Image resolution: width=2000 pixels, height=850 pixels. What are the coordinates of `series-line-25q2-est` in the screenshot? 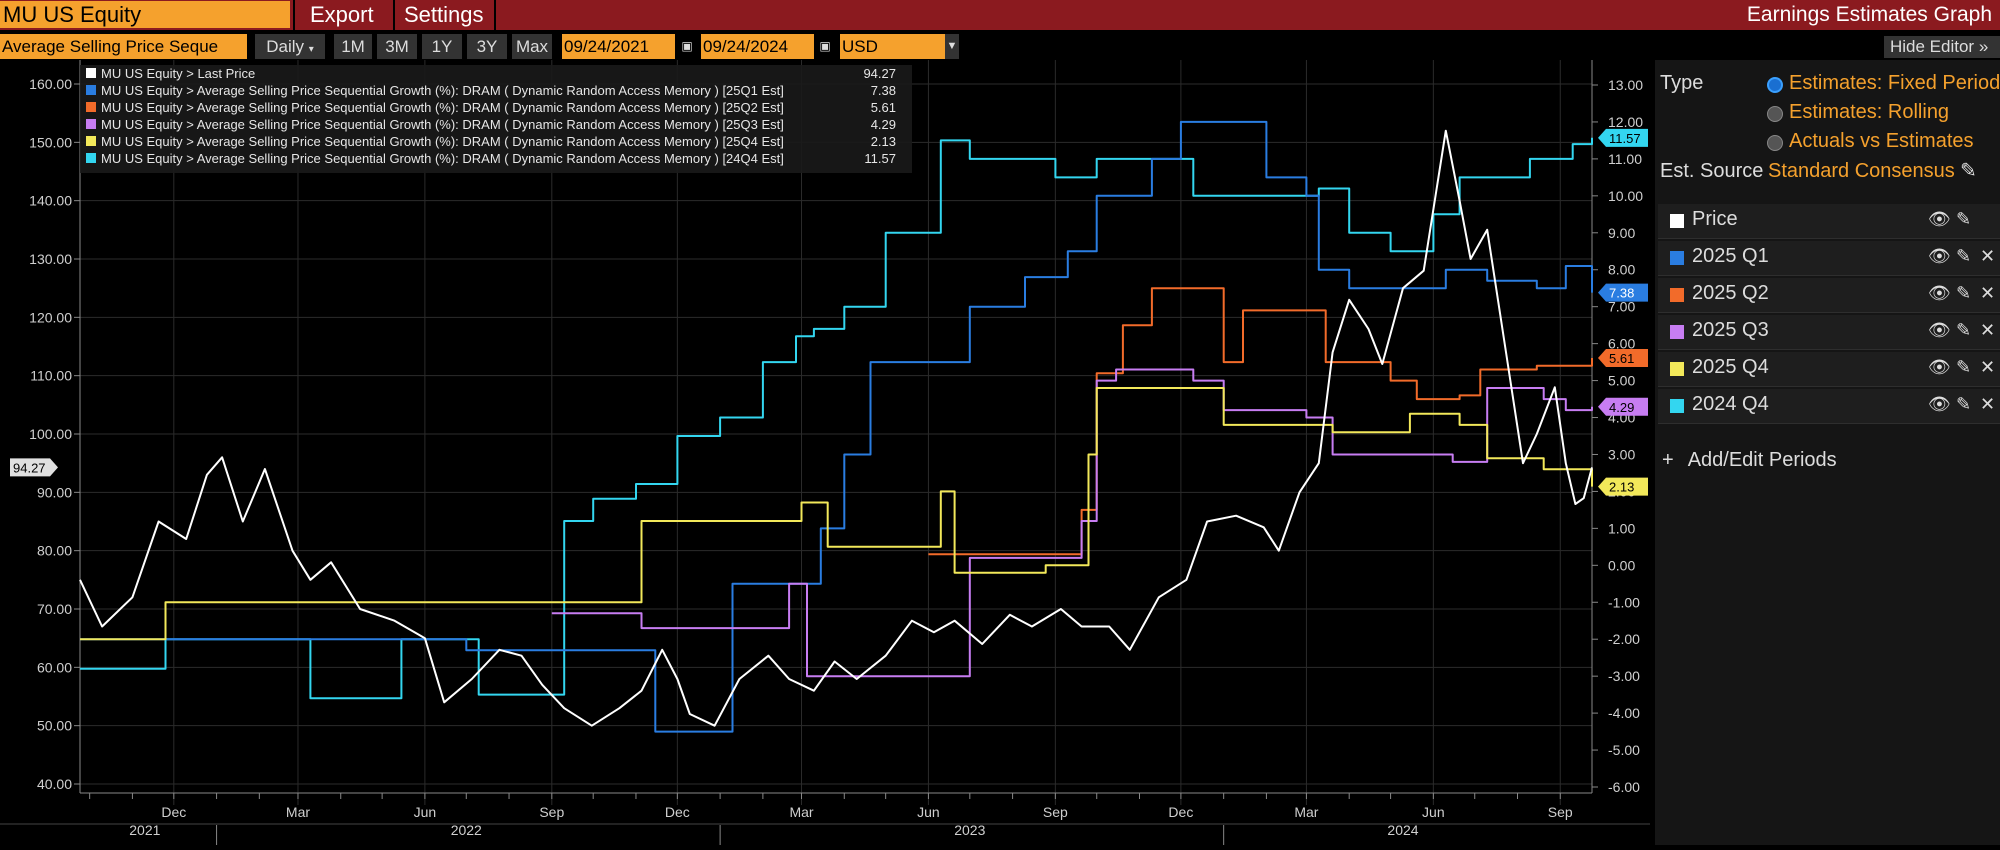 It's located at (1260, 421).